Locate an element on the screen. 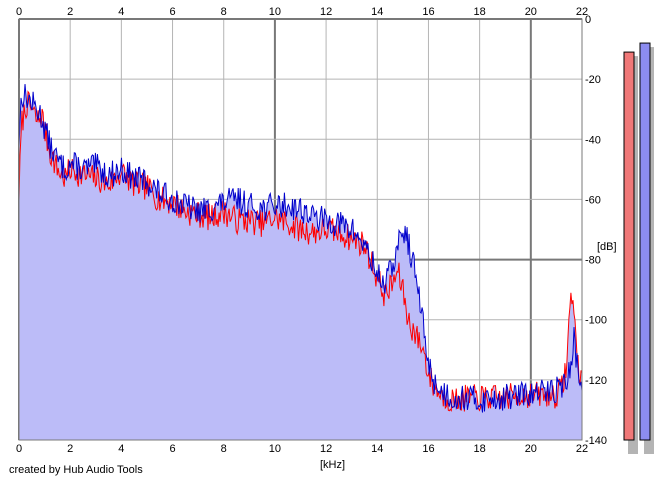 The width and height of the screenshot is (664, 481). x-tick-labels-bottom: 0 2 4 6 8 10 12 14 16 18 20 22 is located at coordinates (302, 449).